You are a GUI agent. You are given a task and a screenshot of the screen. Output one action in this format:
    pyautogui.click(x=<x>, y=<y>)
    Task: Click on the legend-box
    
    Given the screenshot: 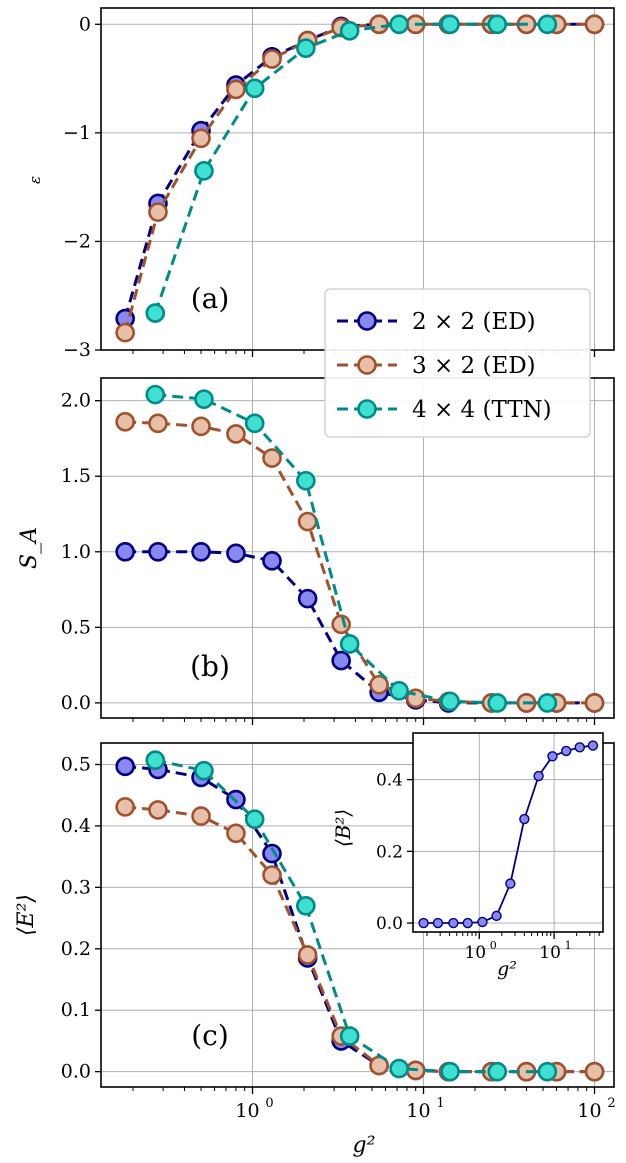 What is the action you would take?
    pyautogui.click(x=457, y=363)
    